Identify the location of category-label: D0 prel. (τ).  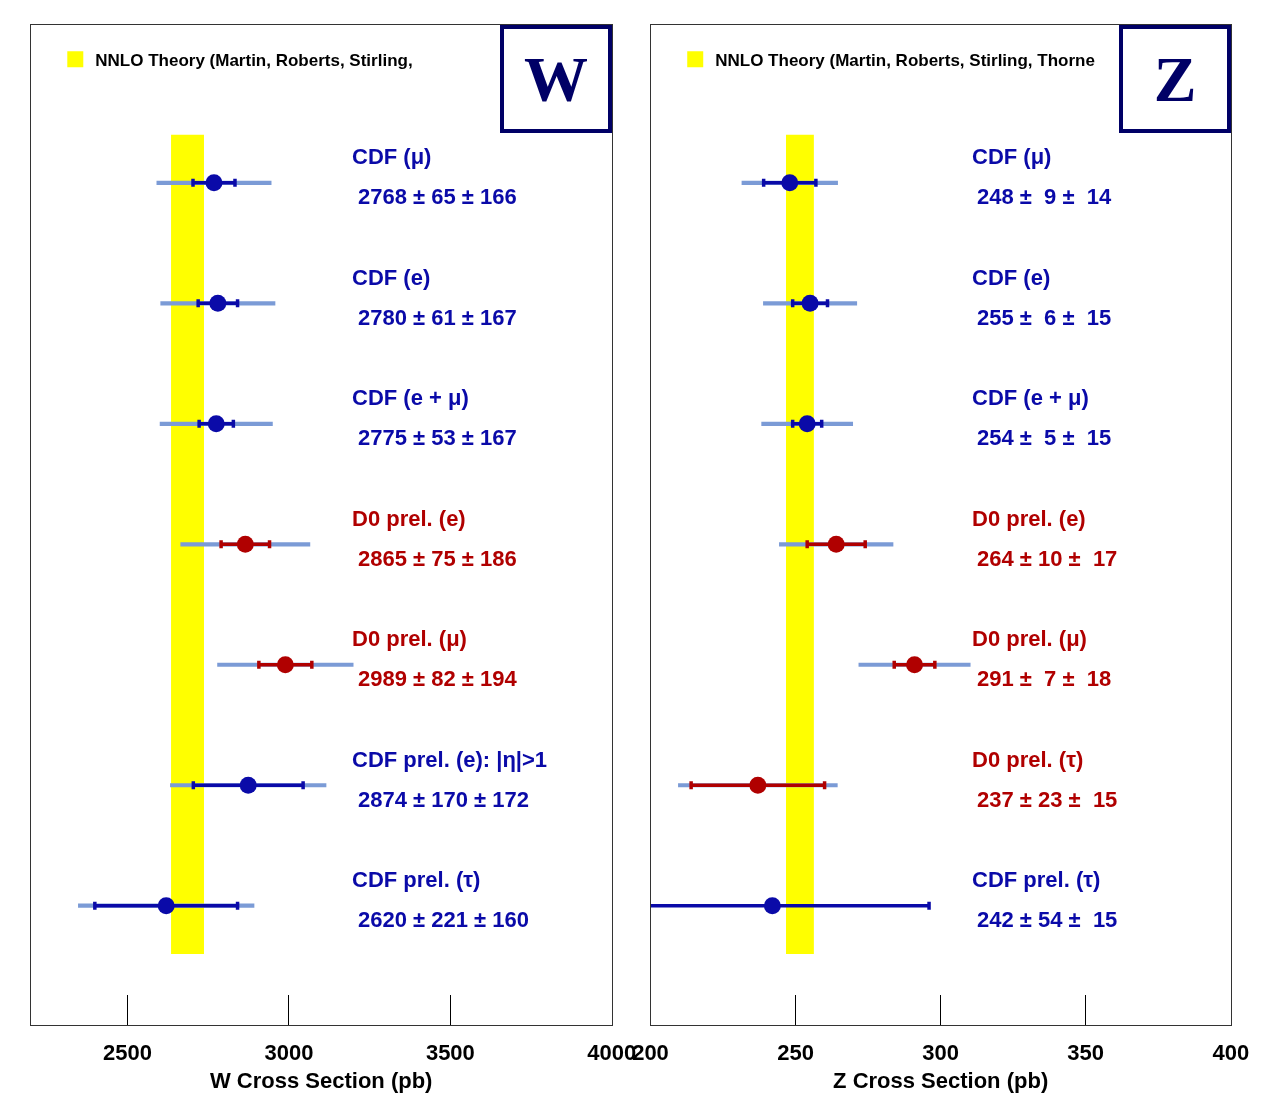
(1028, 759).